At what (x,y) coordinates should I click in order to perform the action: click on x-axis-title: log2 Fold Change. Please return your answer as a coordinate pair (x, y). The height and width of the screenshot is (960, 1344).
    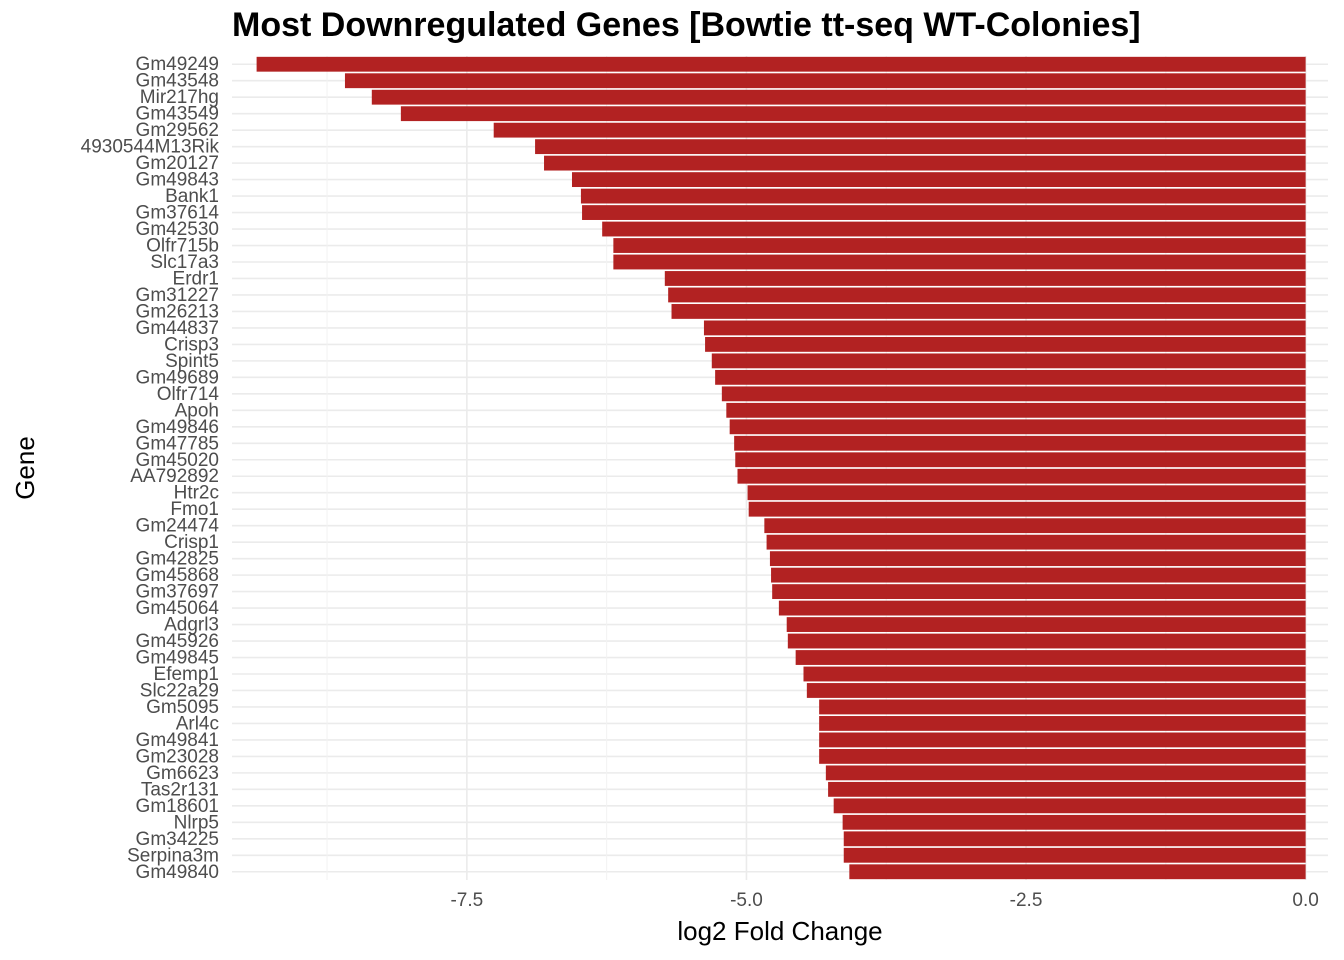
    Looking at the image, I should click on (779, 931).